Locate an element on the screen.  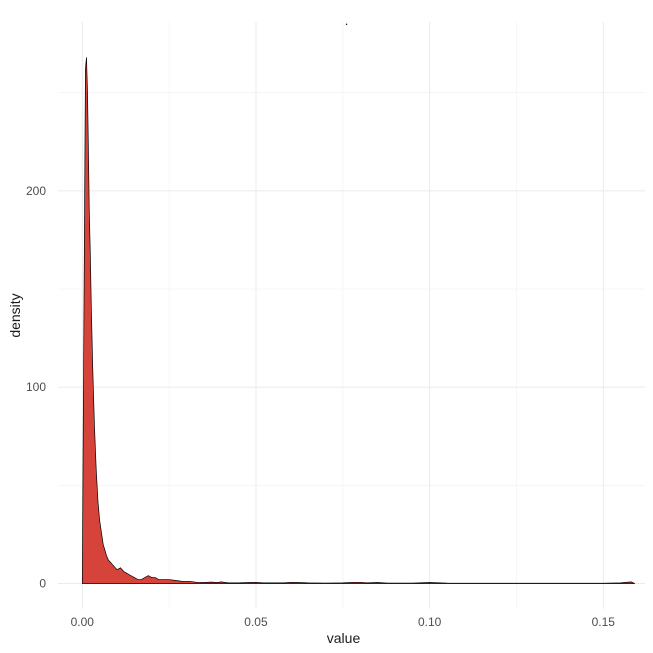
x-axis-title: value is located at coordinates (344, 638).